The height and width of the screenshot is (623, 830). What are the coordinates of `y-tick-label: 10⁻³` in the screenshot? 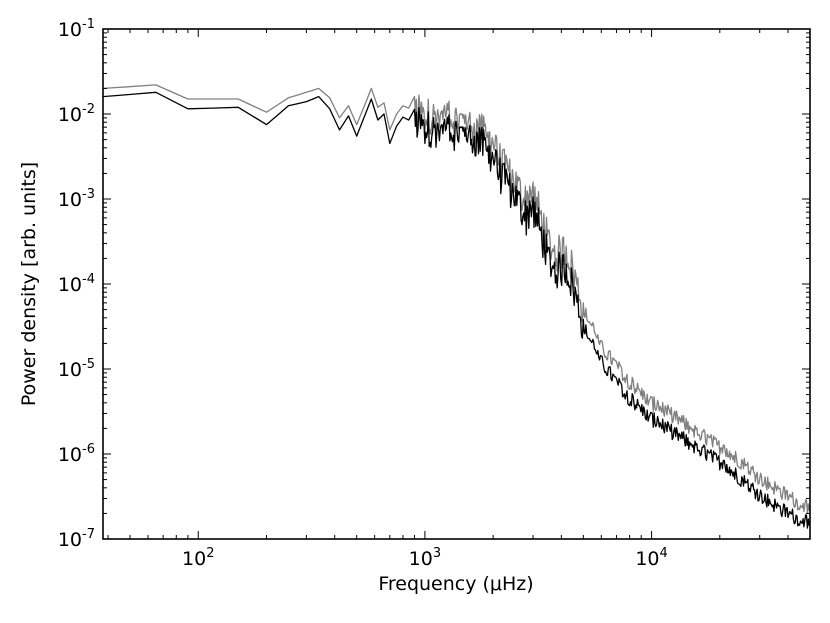 It's located at (76, 199).